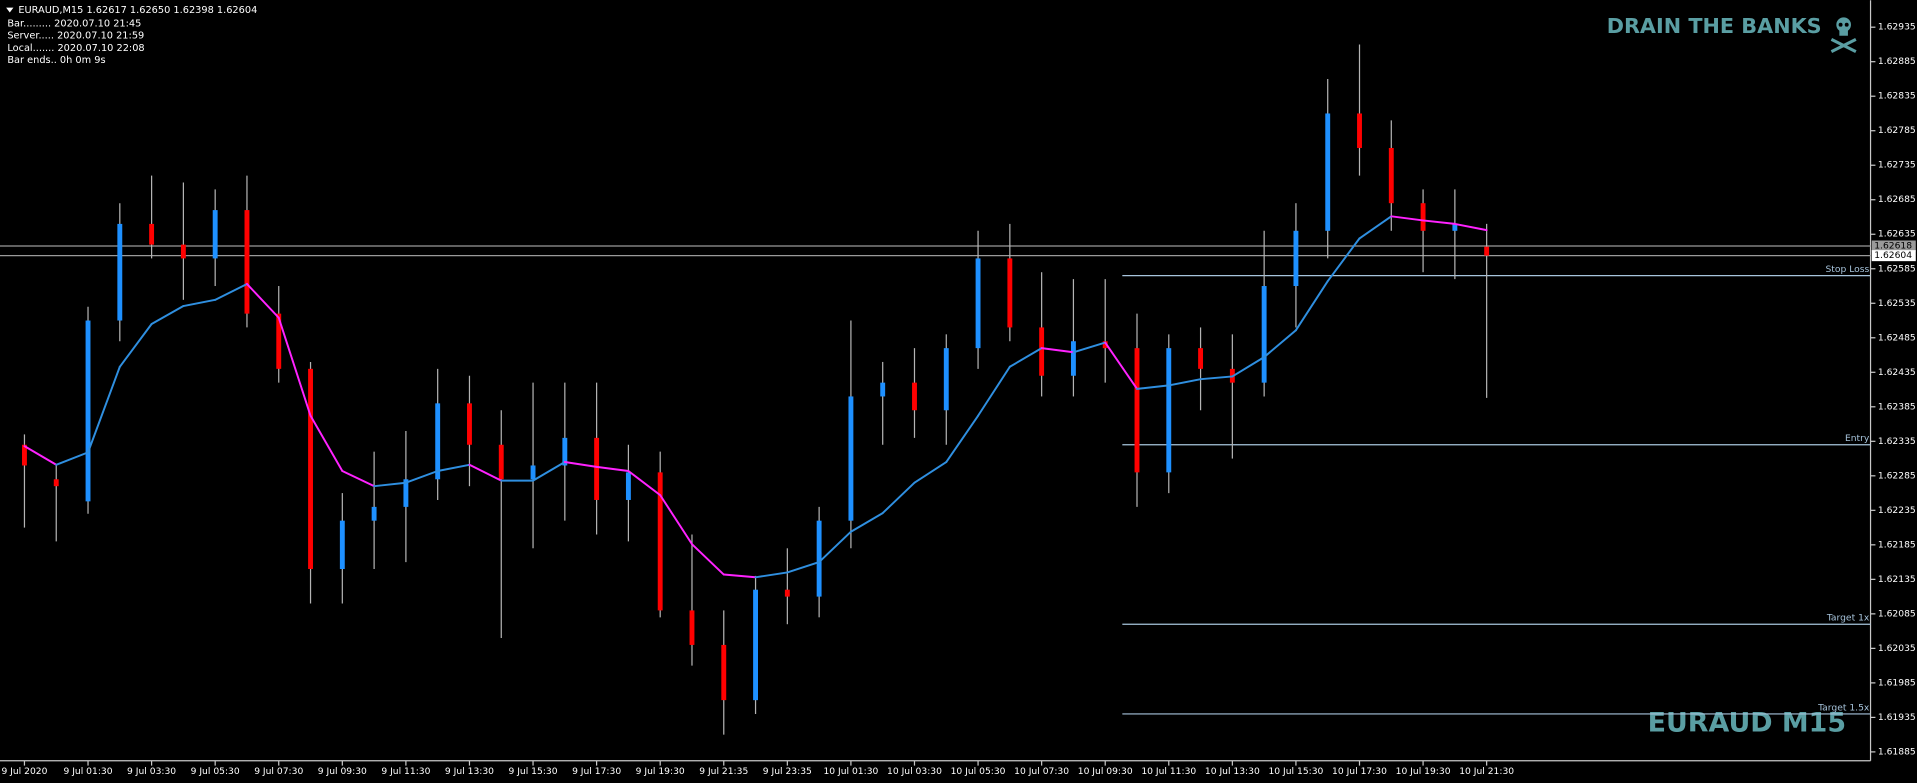  What do you see at coordinates (1897, 613) in the screenshot?
I see `y-tick-label: 1.62085` at bounding box center [1897, 613].